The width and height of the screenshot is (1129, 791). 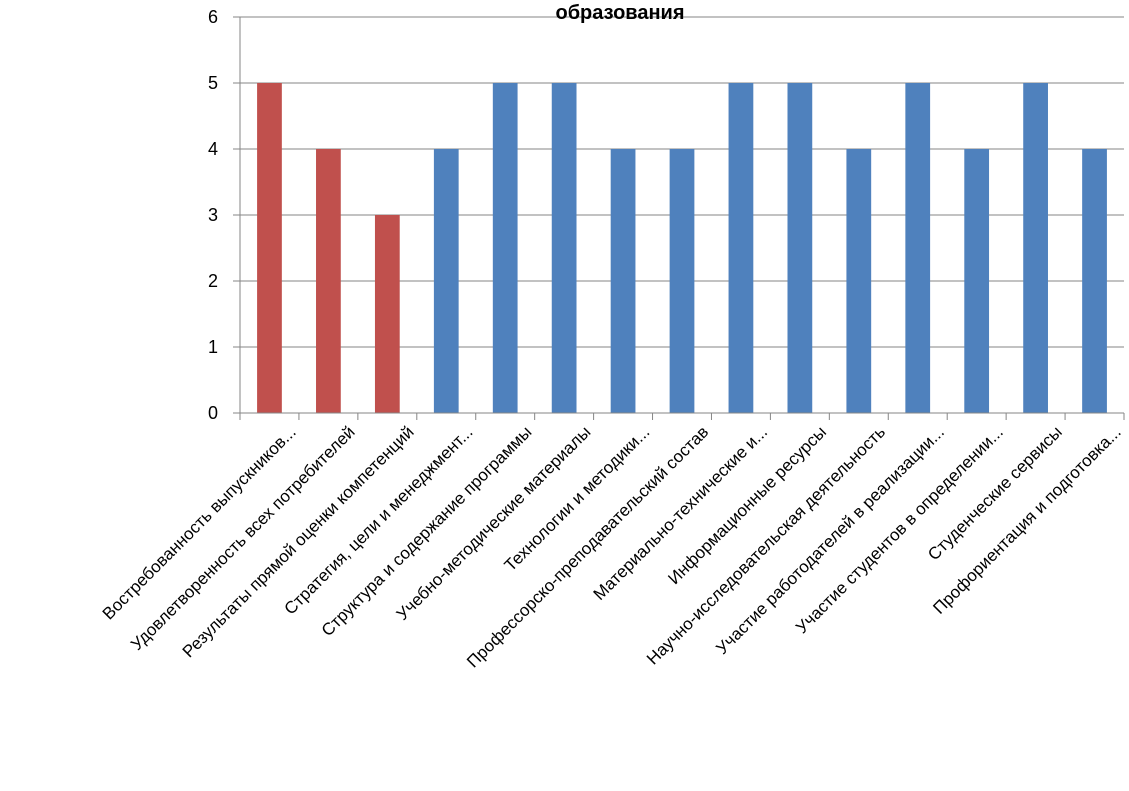 I want to click on y-tick-labels: 0 1 2 3 4 5 6, so click(x=224, y=215).